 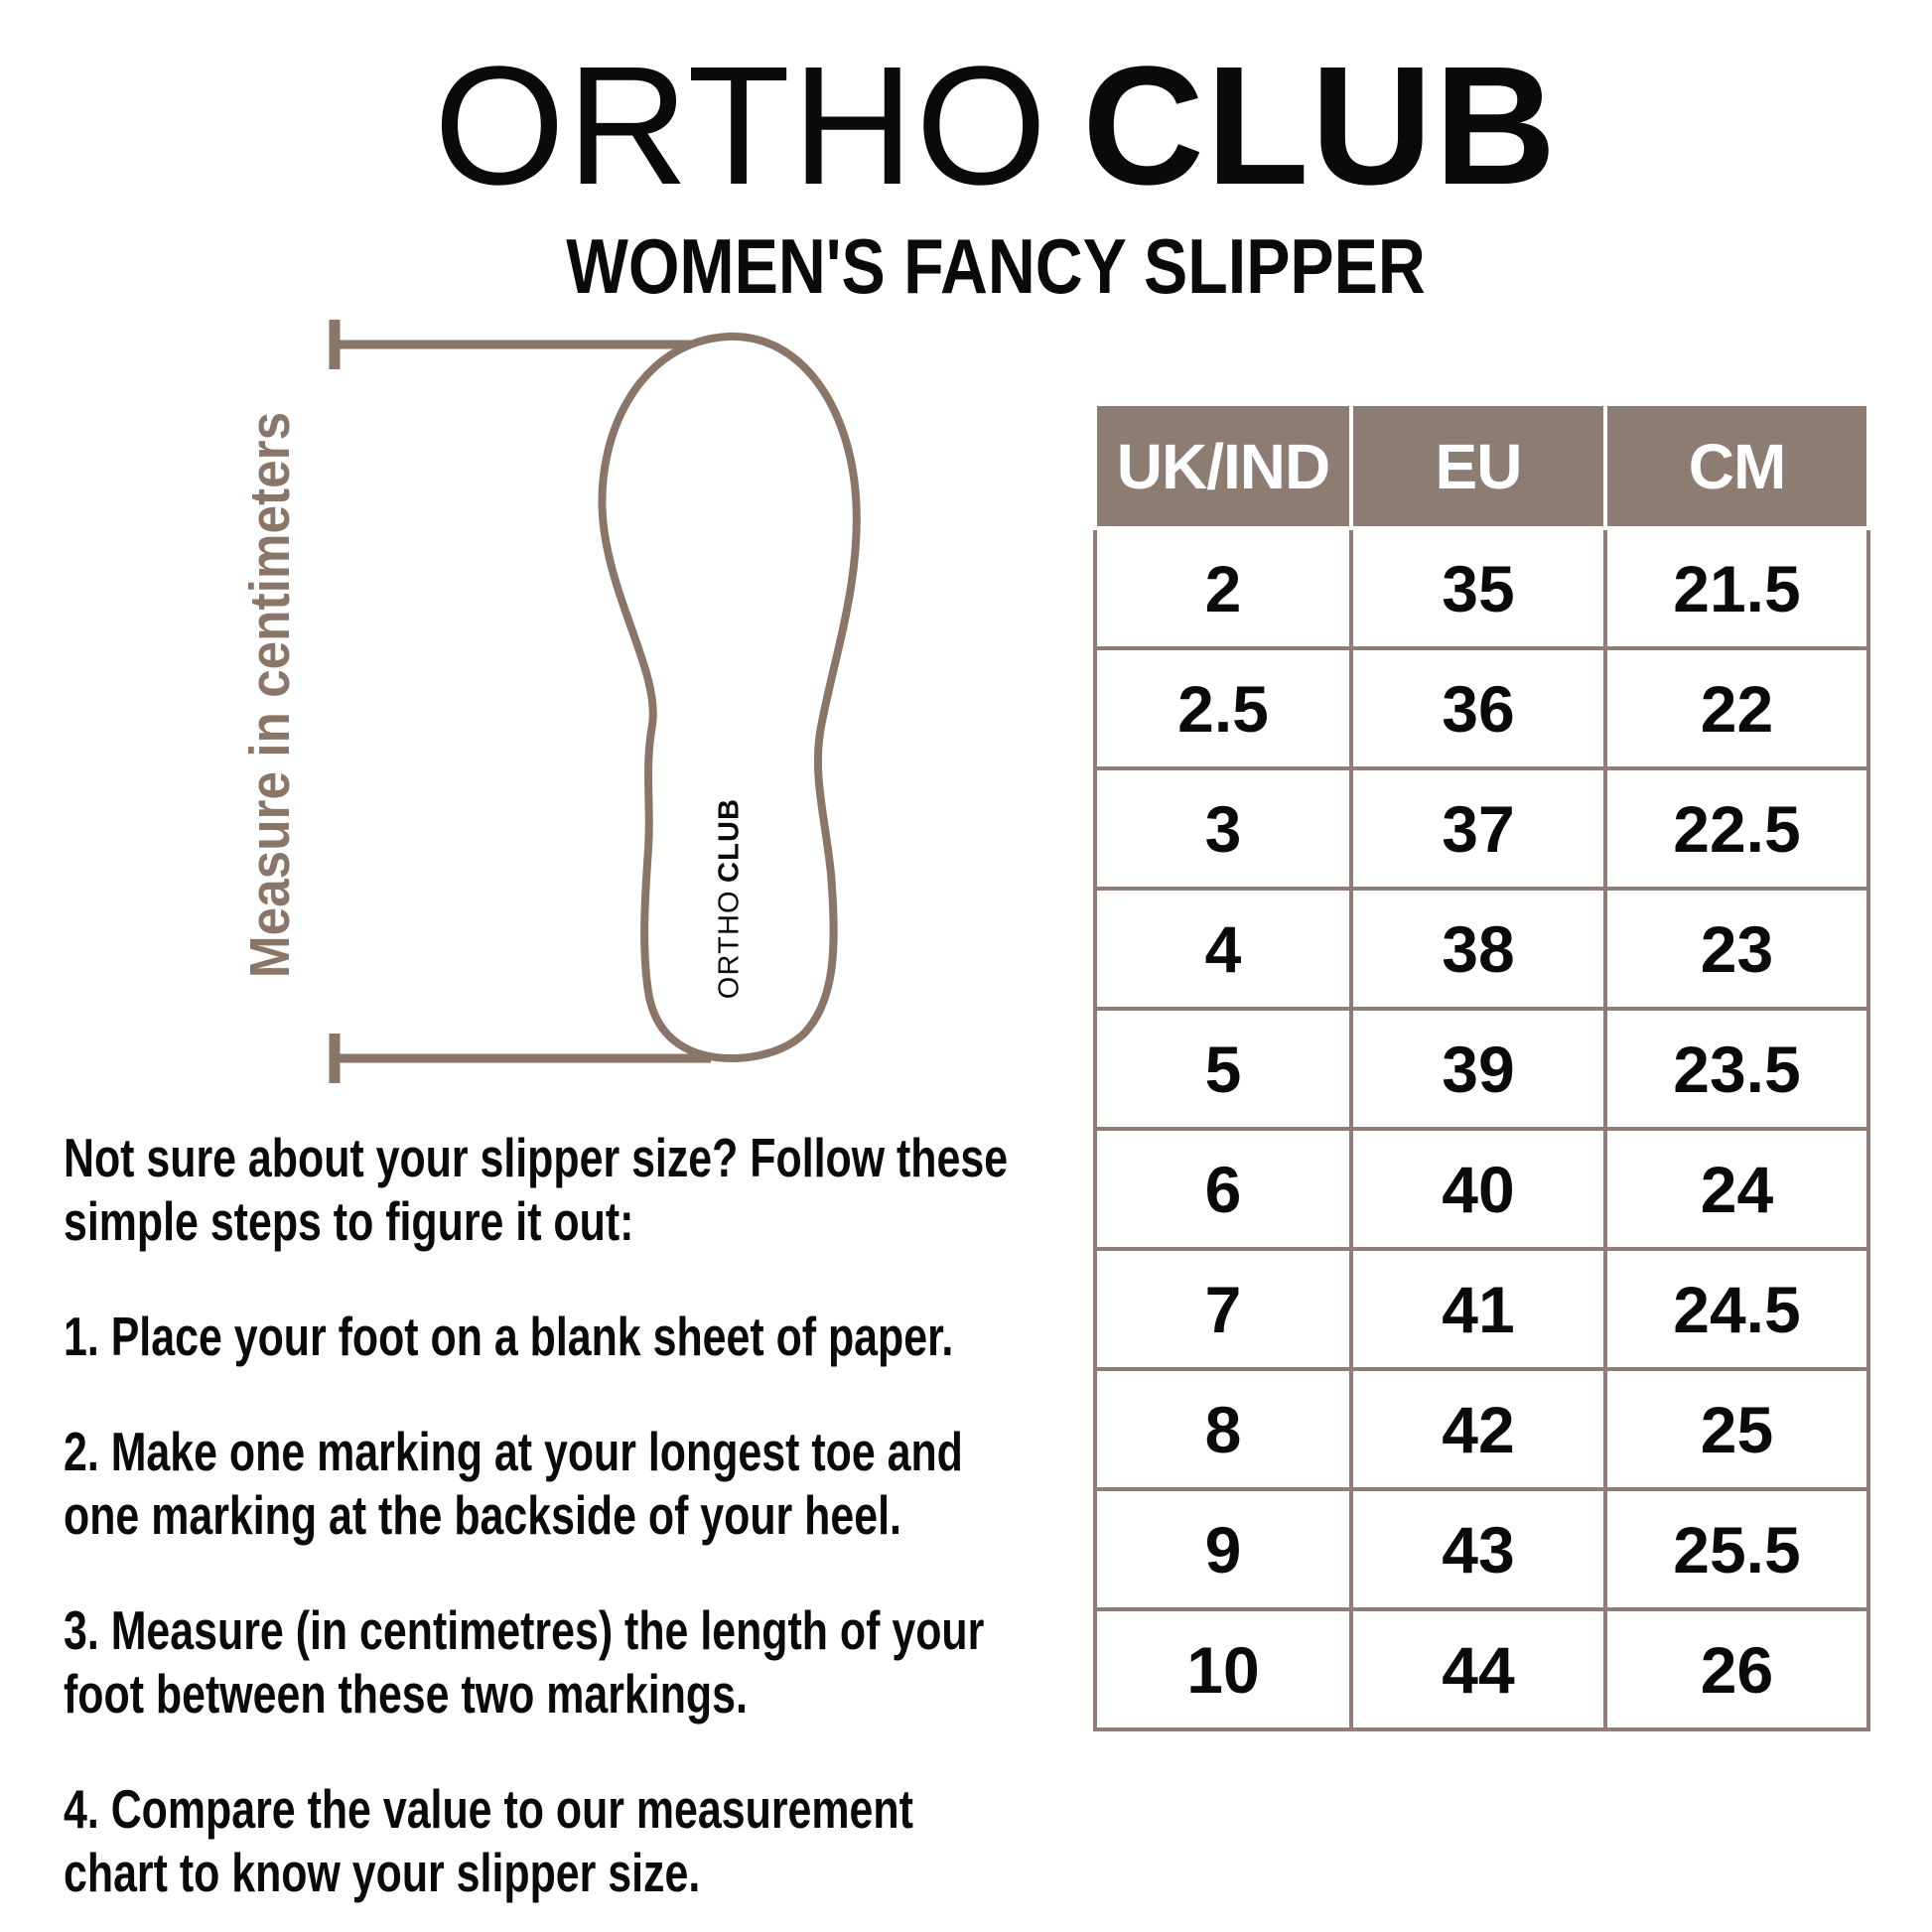 I want to click on cell-cm: 25.5, so click(x=1737, y=1549).